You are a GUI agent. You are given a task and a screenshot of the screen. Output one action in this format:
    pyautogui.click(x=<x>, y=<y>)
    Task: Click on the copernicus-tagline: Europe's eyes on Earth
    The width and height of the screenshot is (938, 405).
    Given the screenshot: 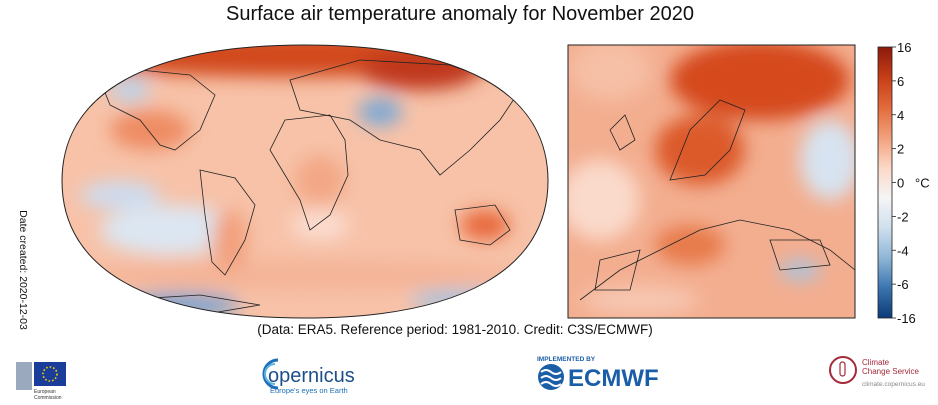 What is the action you would take?
    pyautogui.click(x=309, y=390)
    